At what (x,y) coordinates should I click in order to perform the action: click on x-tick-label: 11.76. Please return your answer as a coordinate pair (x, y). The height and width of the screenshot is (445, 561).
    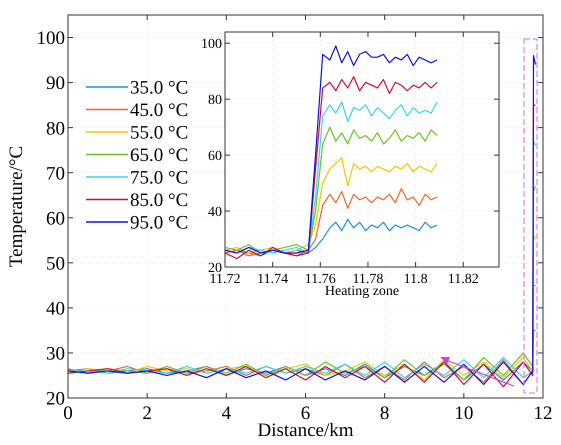
    Looking at the image, I should click on (320, 279).